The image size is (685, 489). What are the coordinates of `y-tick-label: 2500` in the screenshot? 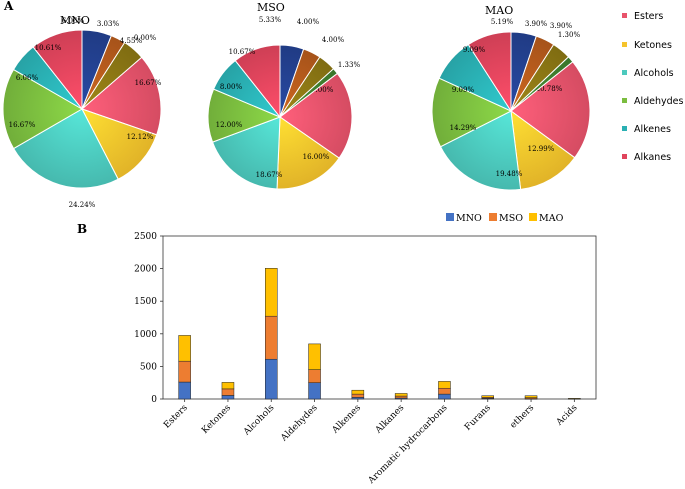 It's located at (145, 237).